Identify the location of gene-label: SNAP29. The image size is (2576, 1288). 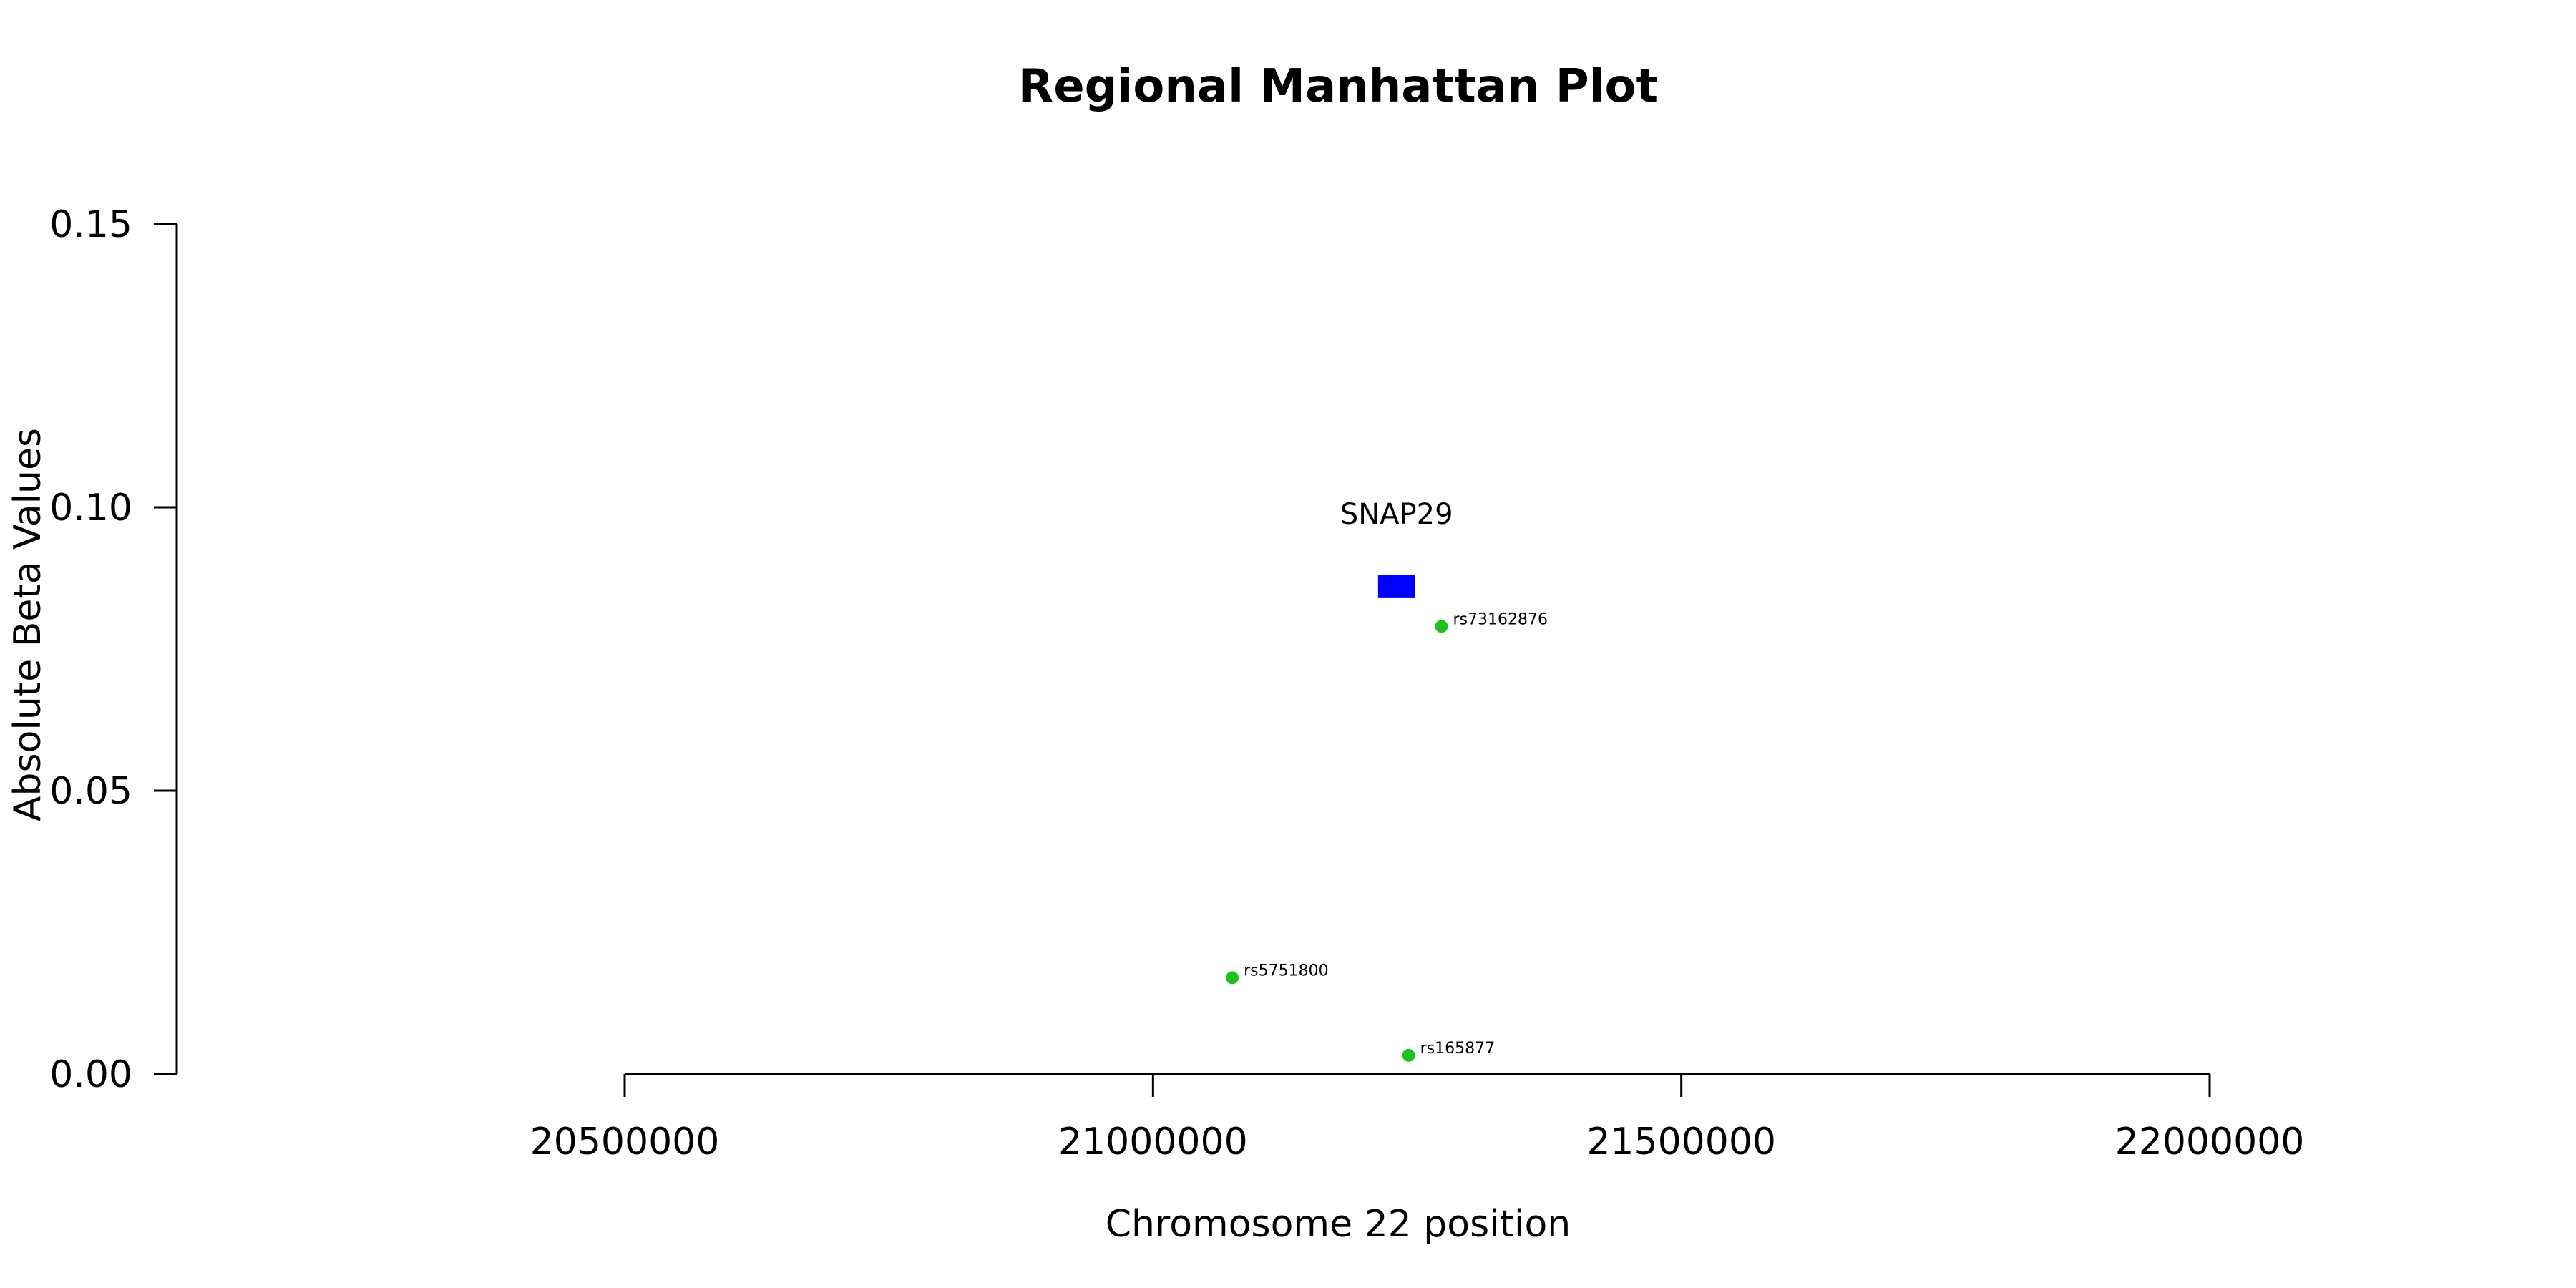
(1396, 514).